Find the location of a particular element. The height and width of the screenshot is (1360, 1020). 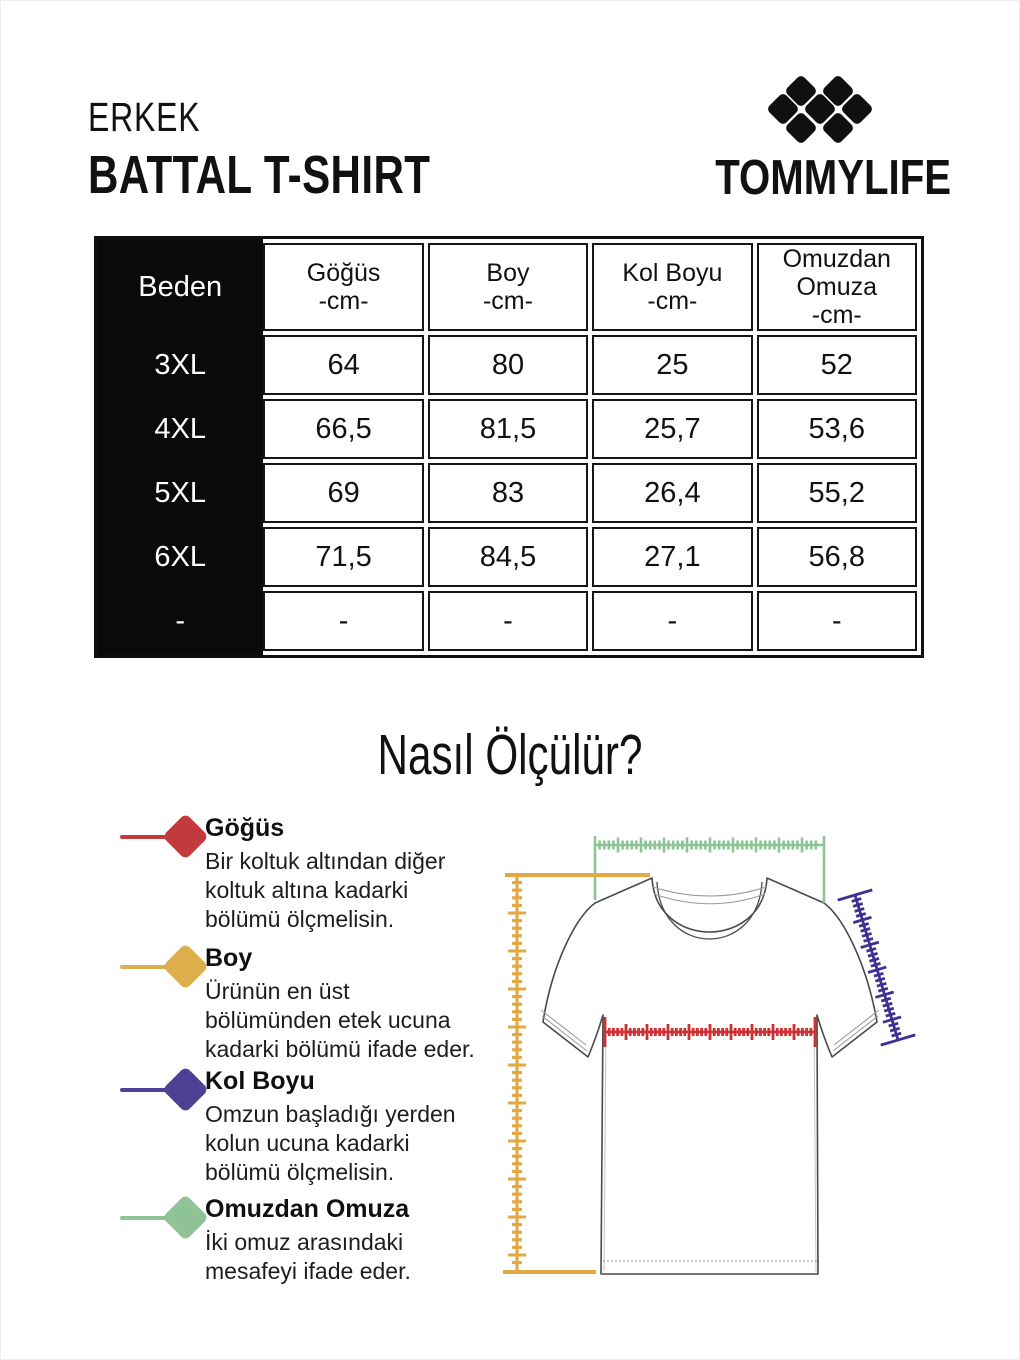

col-header-gogus: Göğüs -cm- is located at coordinates (343, 287).